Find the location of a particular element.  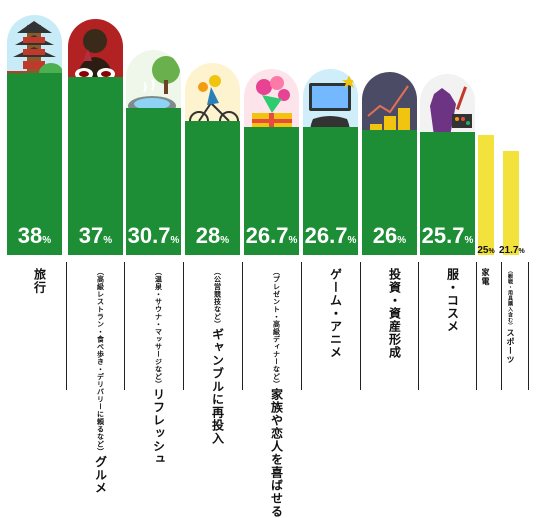

value-number: 38 is located at coordinates (30, 235).